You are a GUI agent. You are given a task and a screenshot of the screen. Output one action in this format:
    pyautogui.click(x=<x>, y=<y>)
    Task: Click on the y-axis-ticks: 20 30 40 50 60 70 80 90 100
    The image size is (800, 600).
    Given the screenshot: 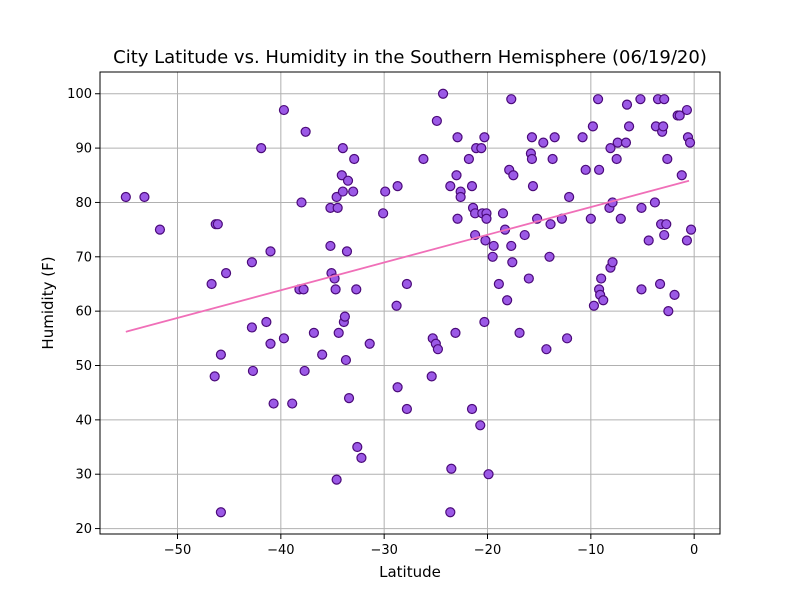 What is the action you would take?
    pyautogui.click(x=83, y=312)
    